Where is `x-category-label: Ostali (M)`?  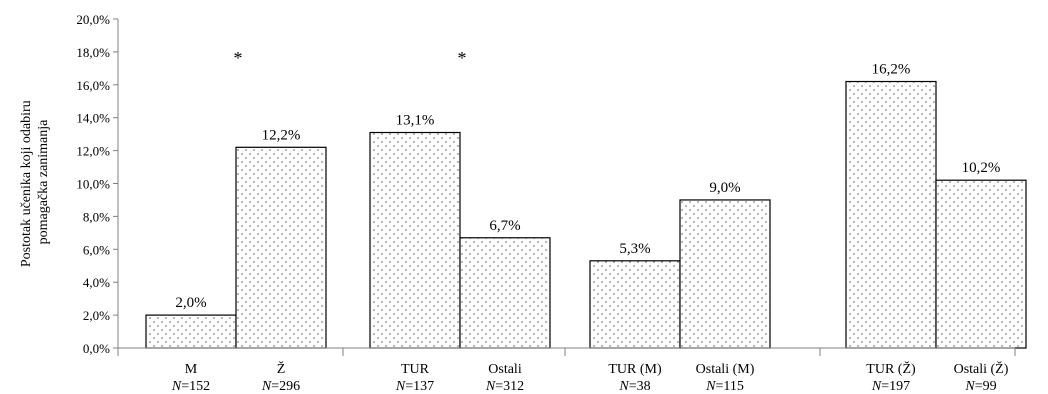 x-category-label: Ostali (M) is located at coordinates (725, 369).